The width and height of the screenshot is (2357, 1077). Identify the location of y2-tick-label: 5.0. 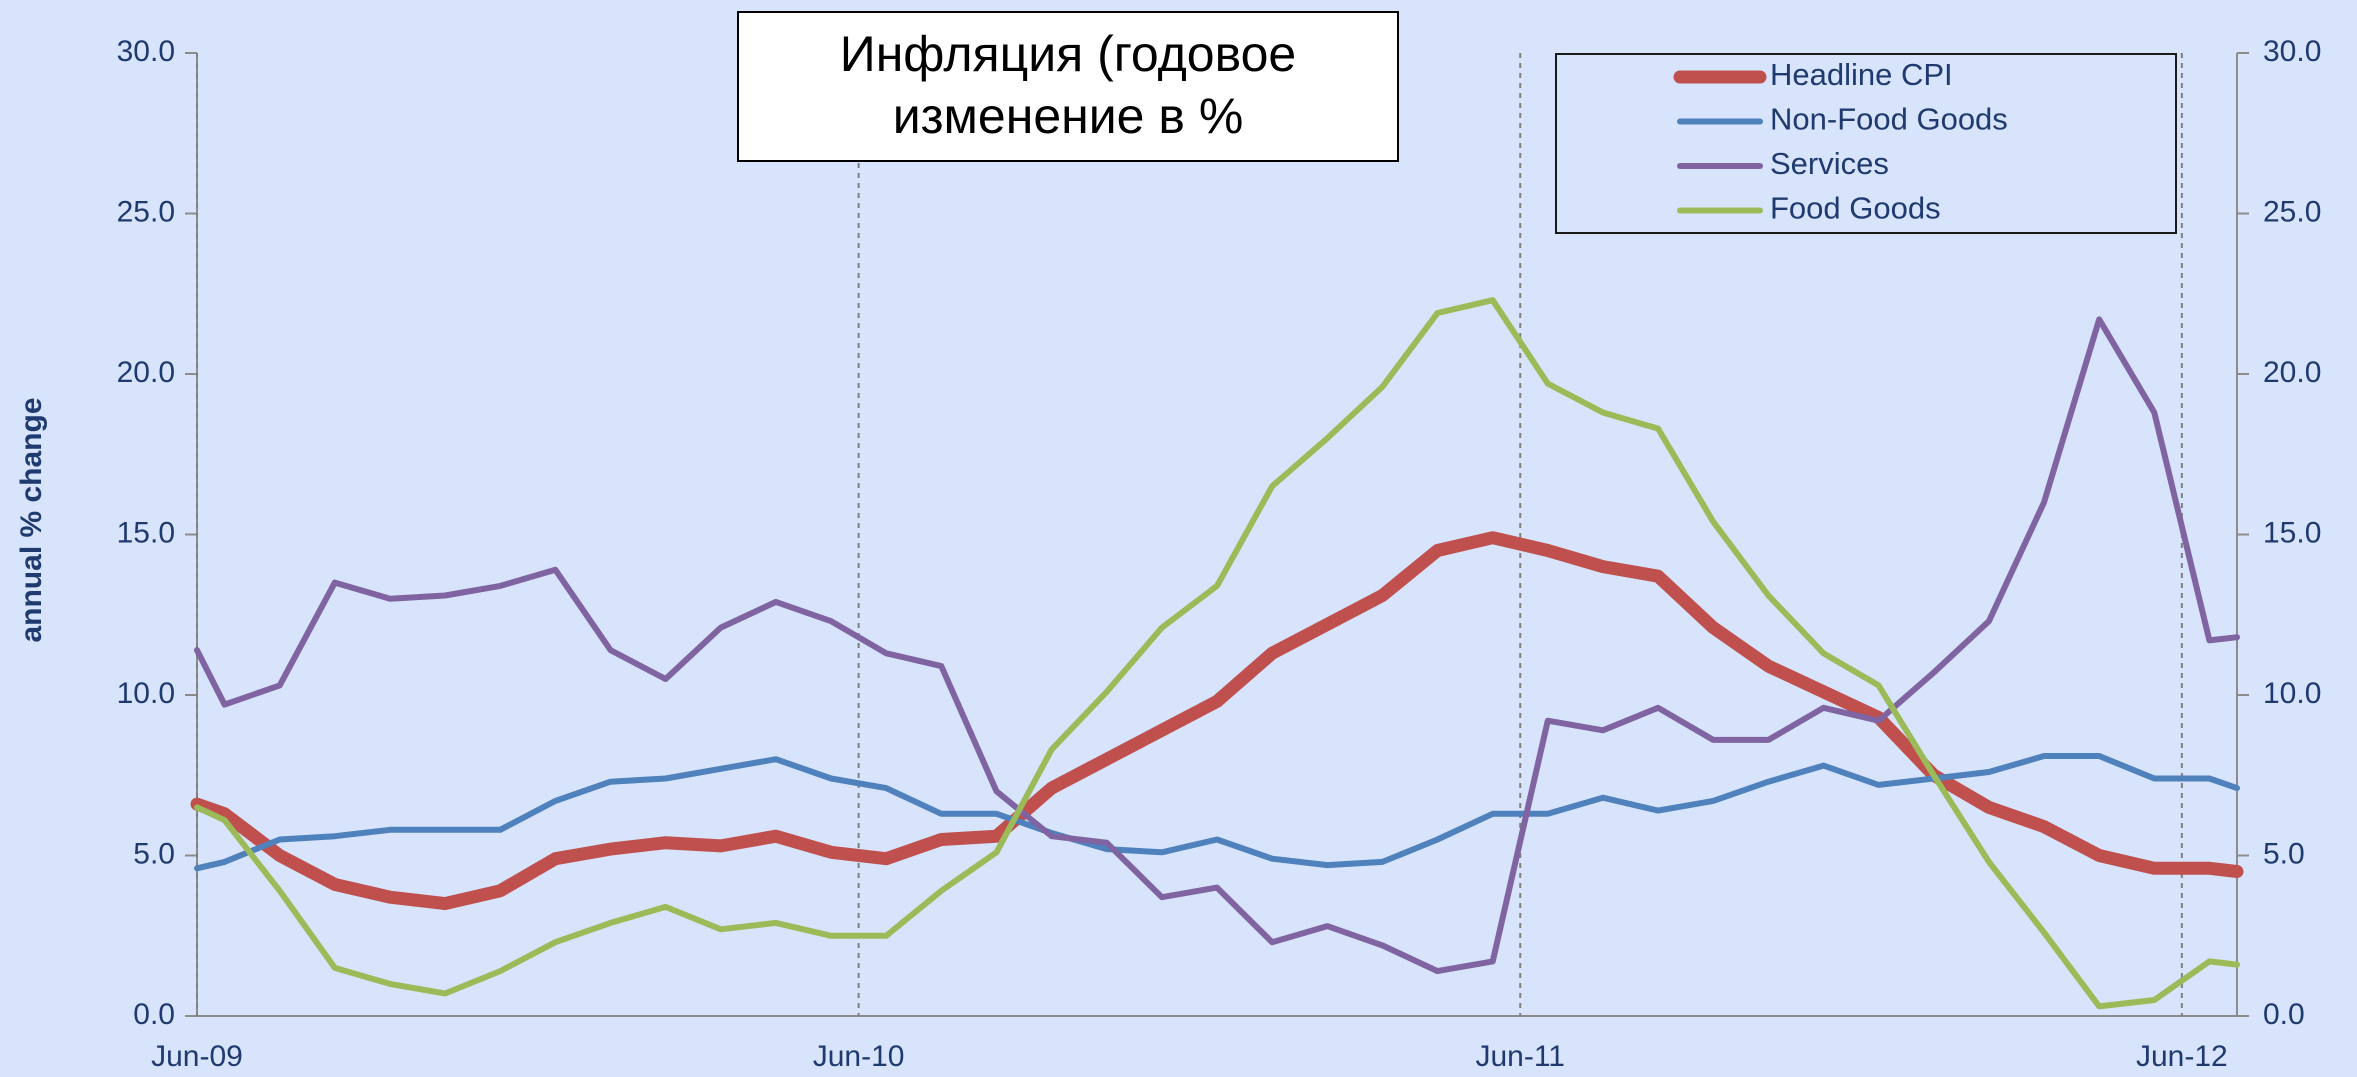
(2284, 853).